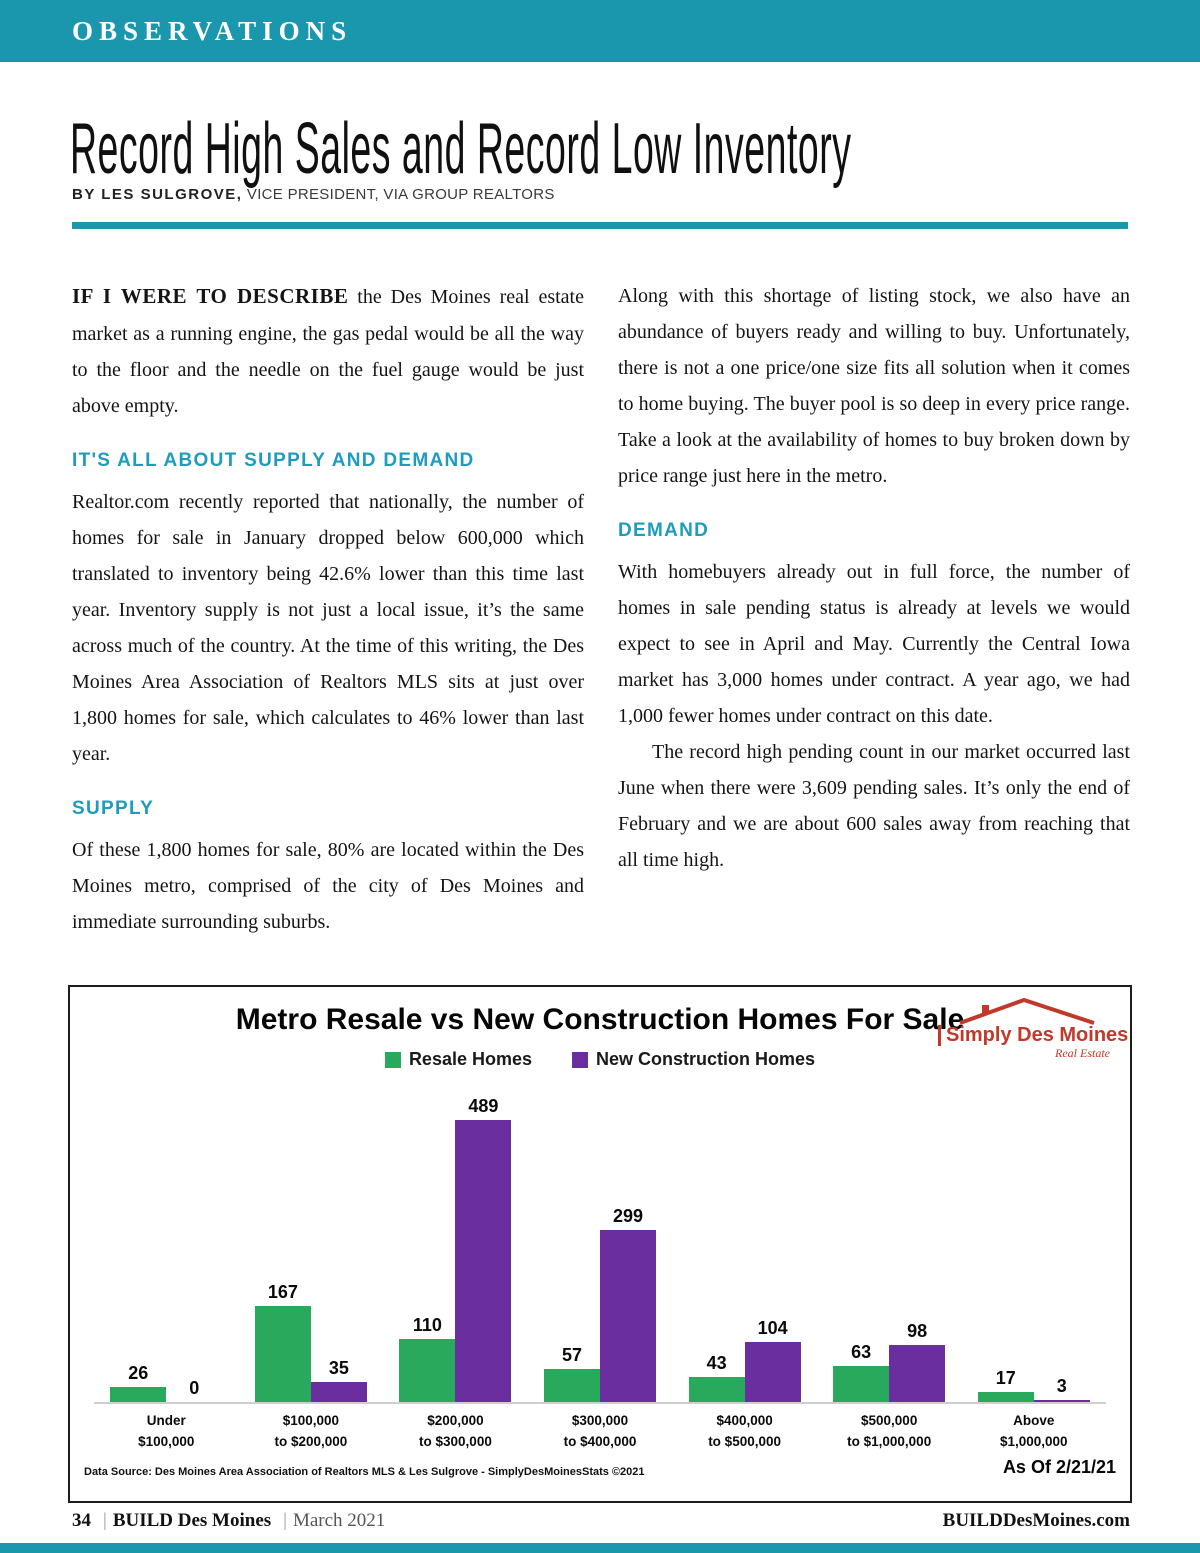  What do you see at coordinates (772, 1328) in the screenshot?
I see `bar-value-label: 104` at bounding box center [772, 1328].